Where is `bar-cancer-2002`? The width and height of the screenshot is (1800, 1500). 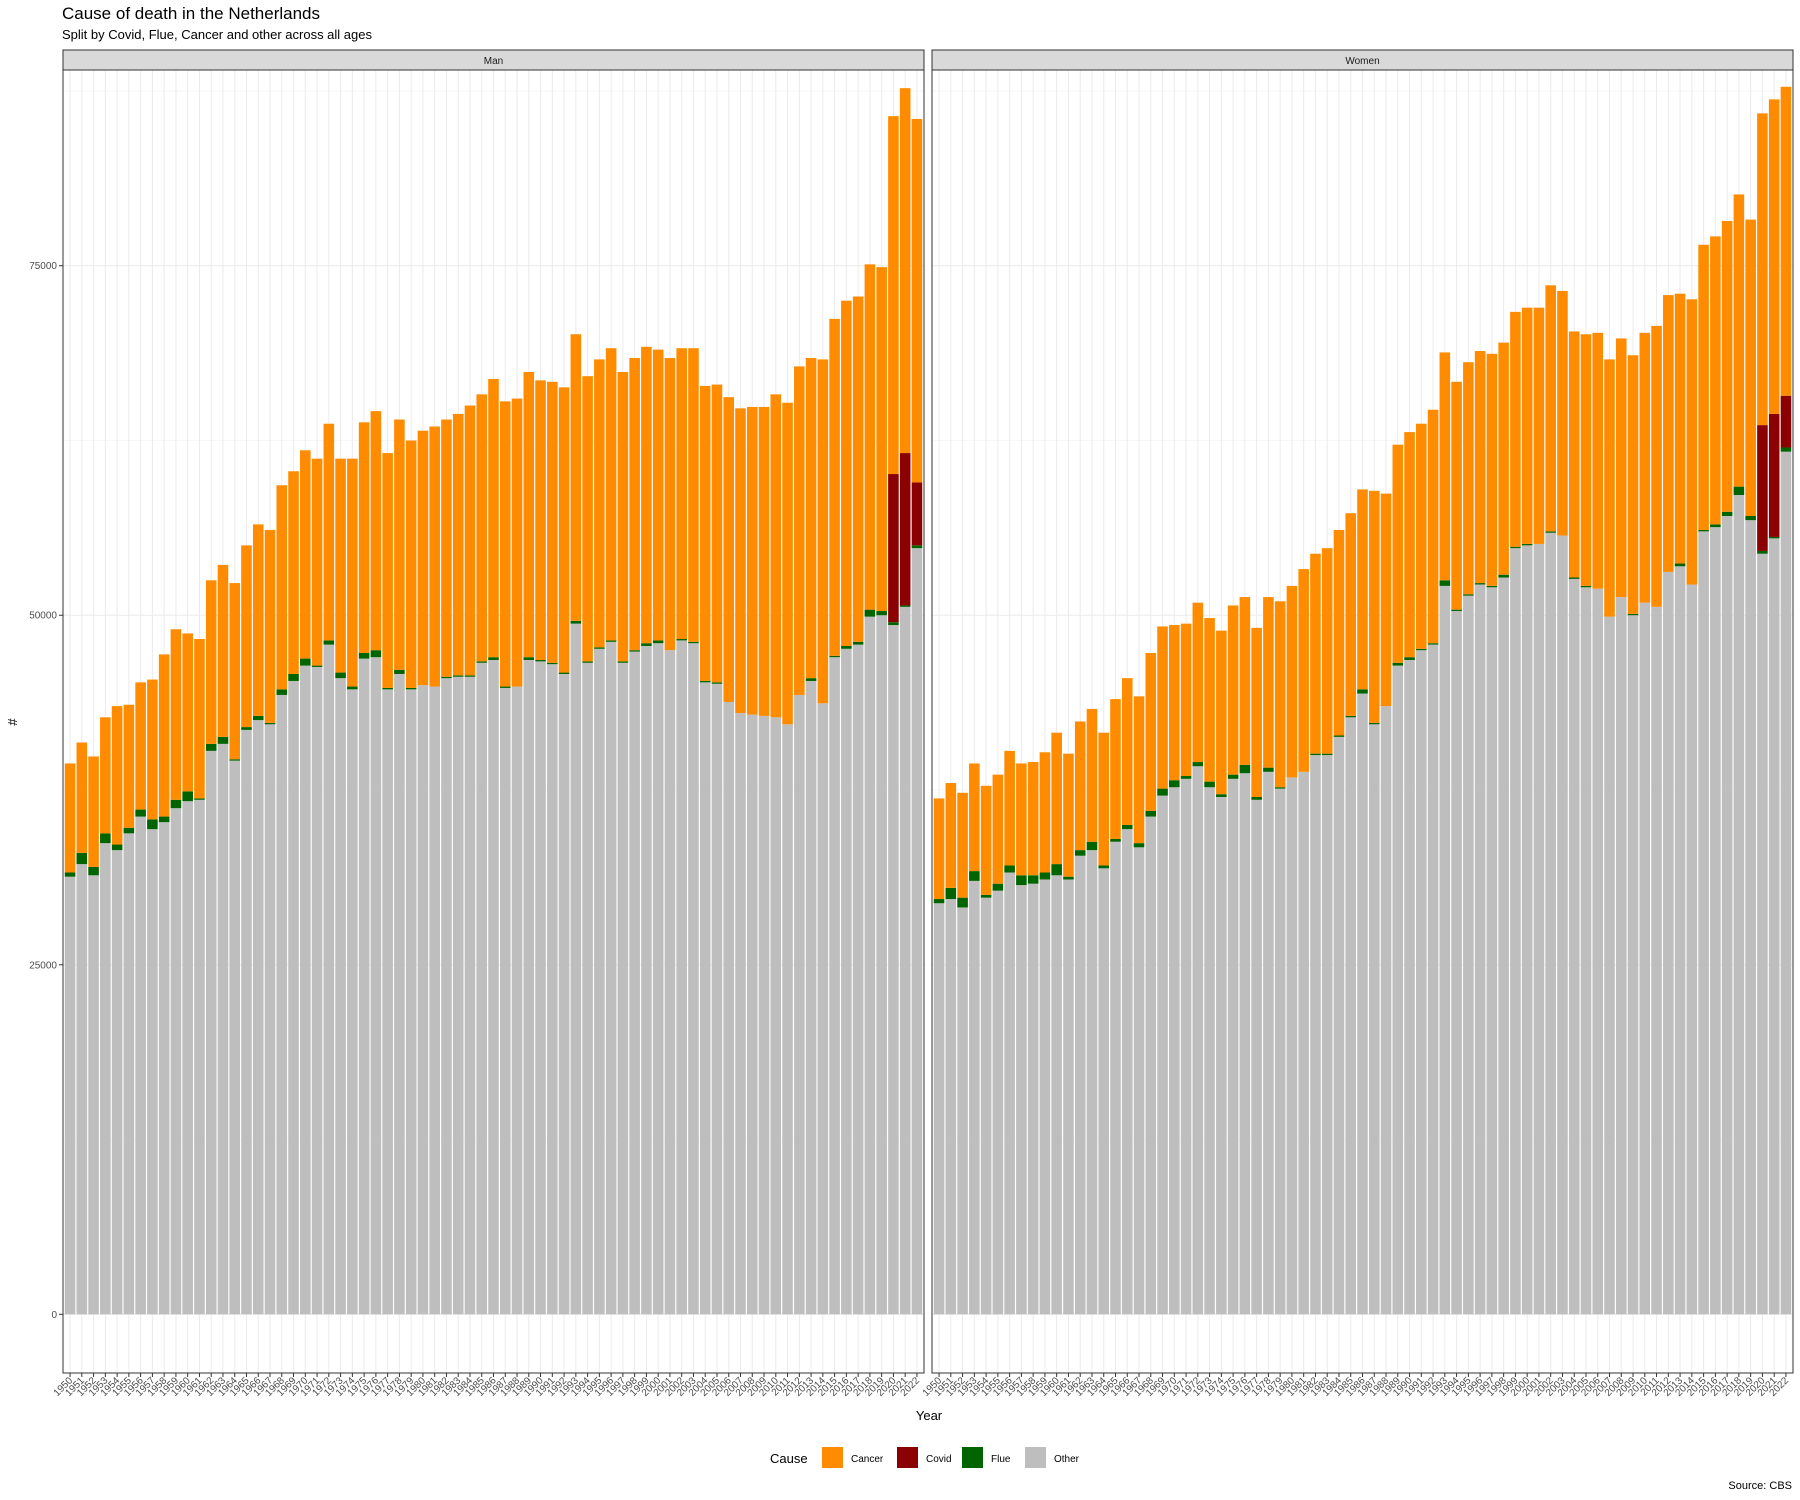
bar-cancer-2002 is located at coordinates (681, 494).